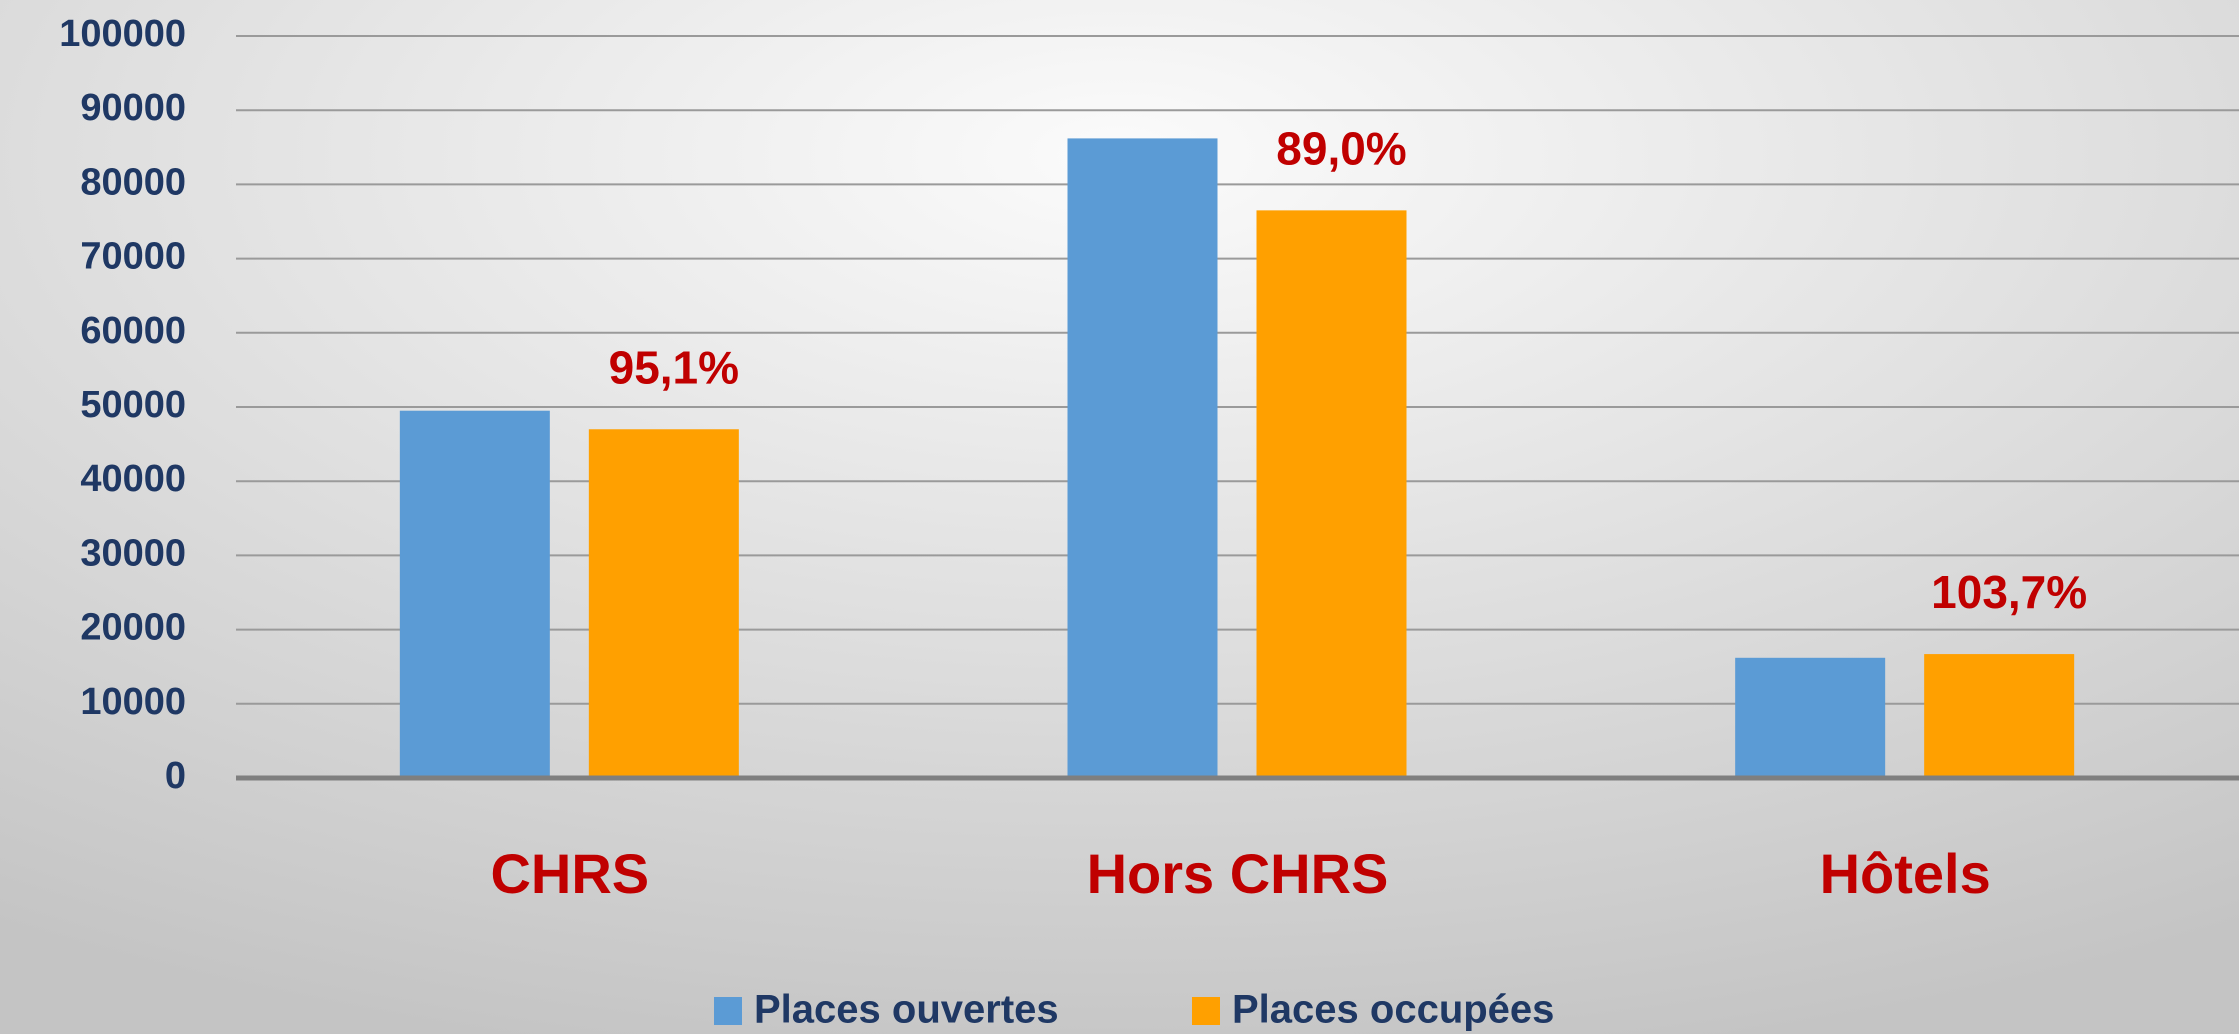 This screenshot has height=1034, width=2239. I want to click on x-tick-label: Hors CHRS, so click(1238, 873).